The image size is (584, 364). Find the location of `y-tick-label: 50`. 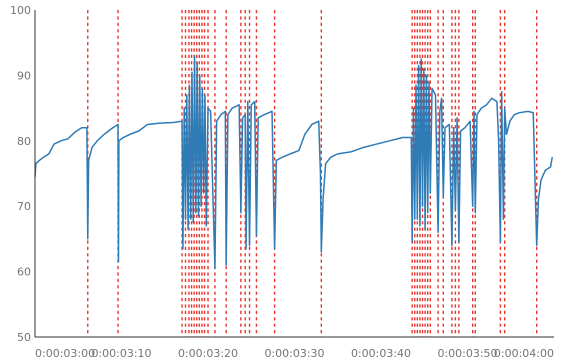

y-tick-label: 50 is located at coordinates (24, 337).